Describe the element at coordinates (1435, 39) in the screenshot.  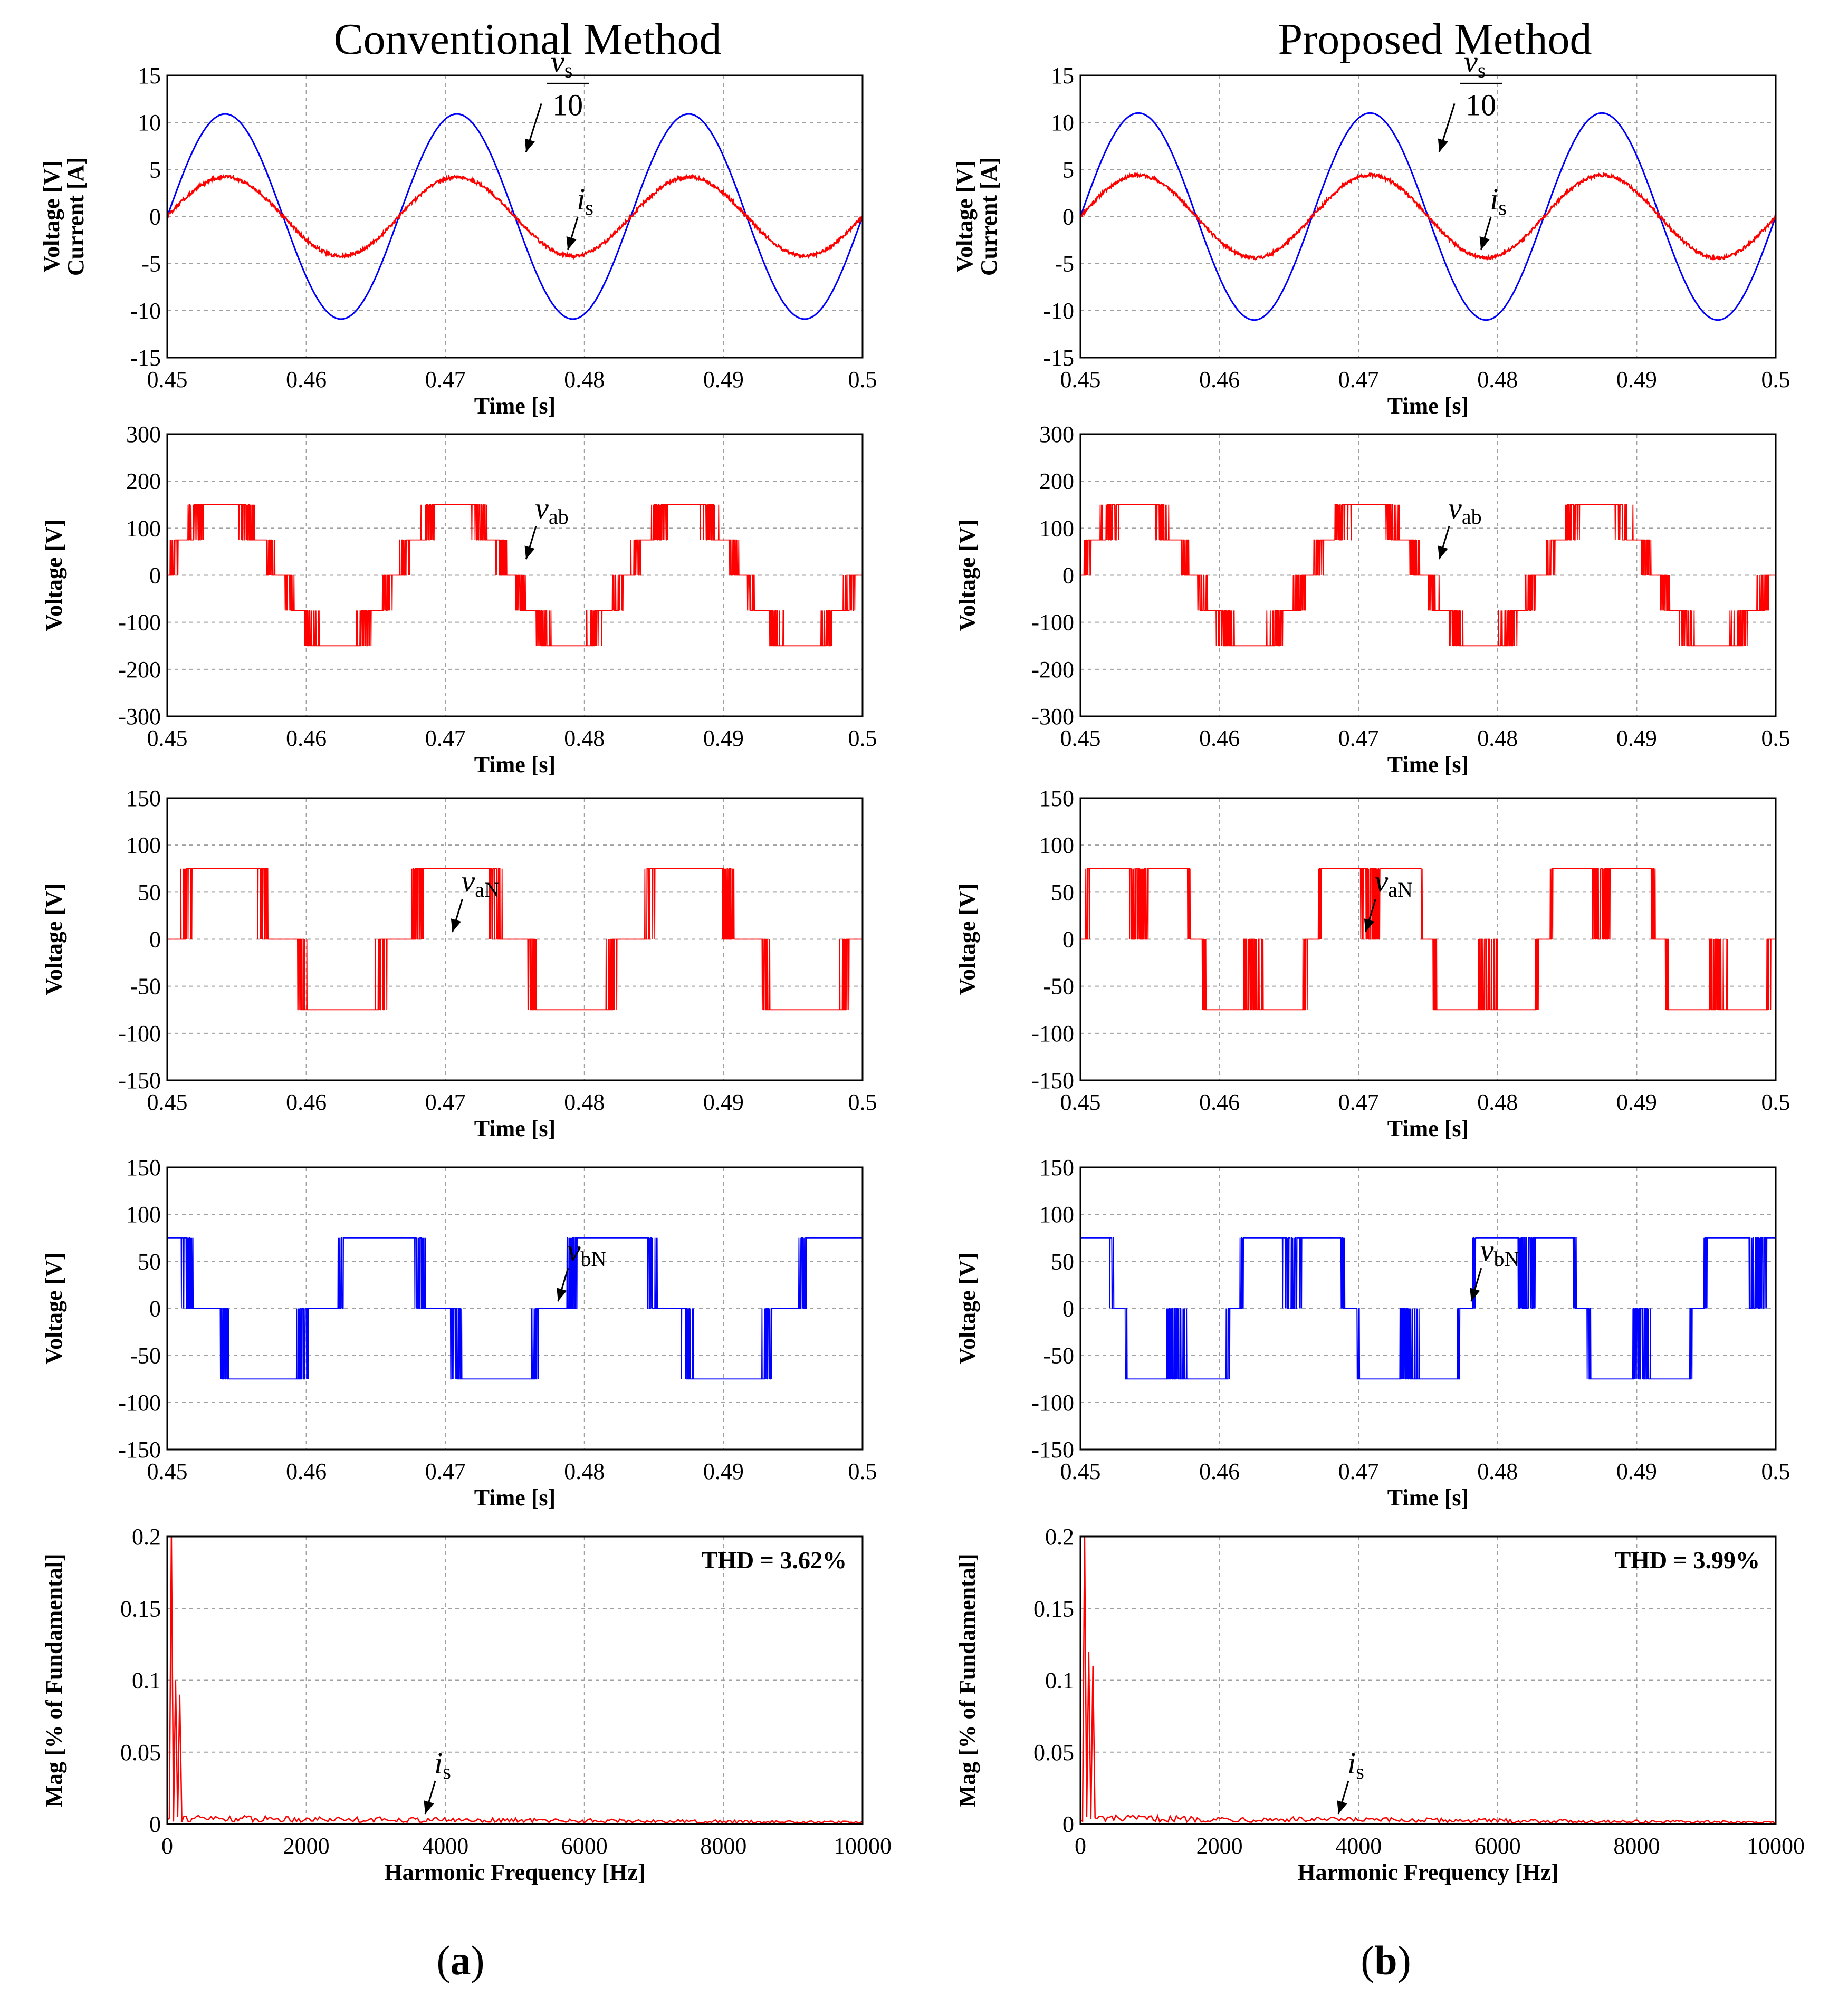
I see `column-title-proposed: Proposed Method` at that location.